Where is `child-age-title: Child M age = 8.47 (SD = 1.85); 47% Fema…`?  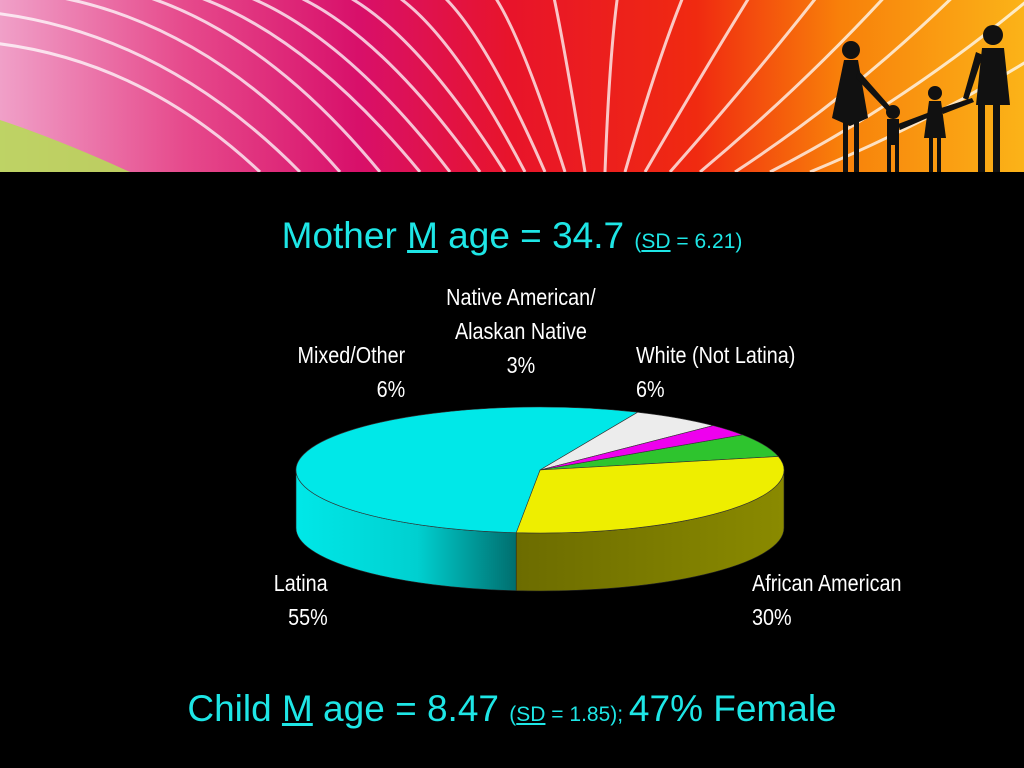 child-age-title: Child M age = 8.47 (SD = 1.85); 47% Fema… is located at coordinates (512, 709).